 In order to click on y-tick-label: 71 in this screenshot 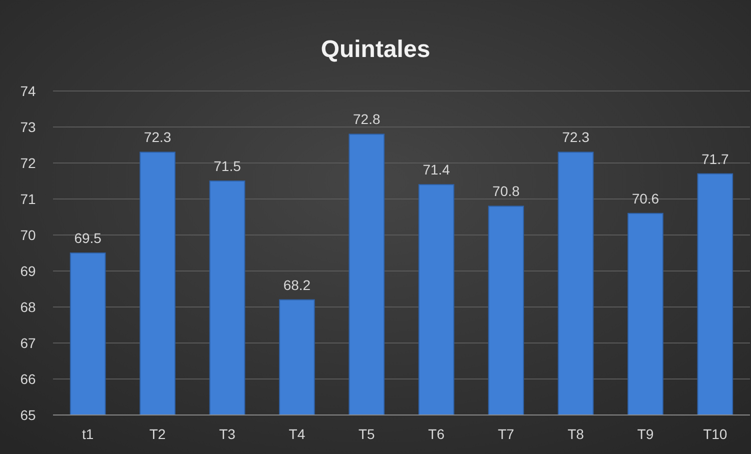, I will do `click(28, 199)`.